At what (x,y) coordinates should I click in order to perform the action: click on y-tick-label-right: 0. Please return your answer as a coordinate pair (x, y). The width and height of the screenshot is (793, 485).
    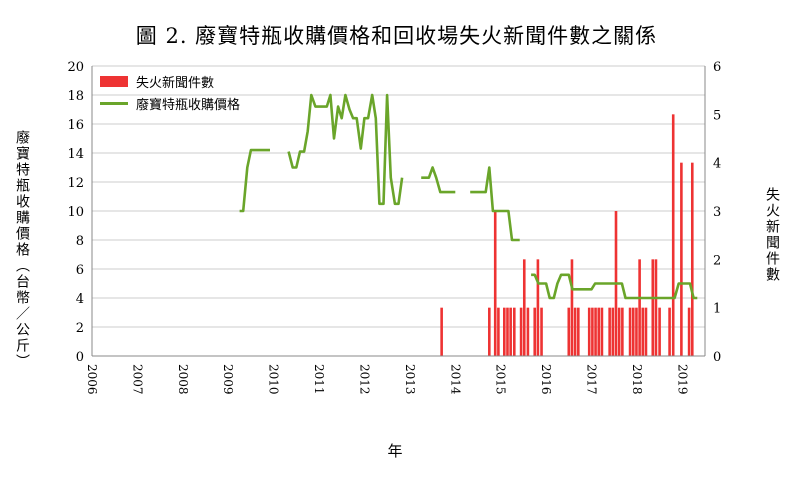
    Looking at the image, I should click on (717, 357).